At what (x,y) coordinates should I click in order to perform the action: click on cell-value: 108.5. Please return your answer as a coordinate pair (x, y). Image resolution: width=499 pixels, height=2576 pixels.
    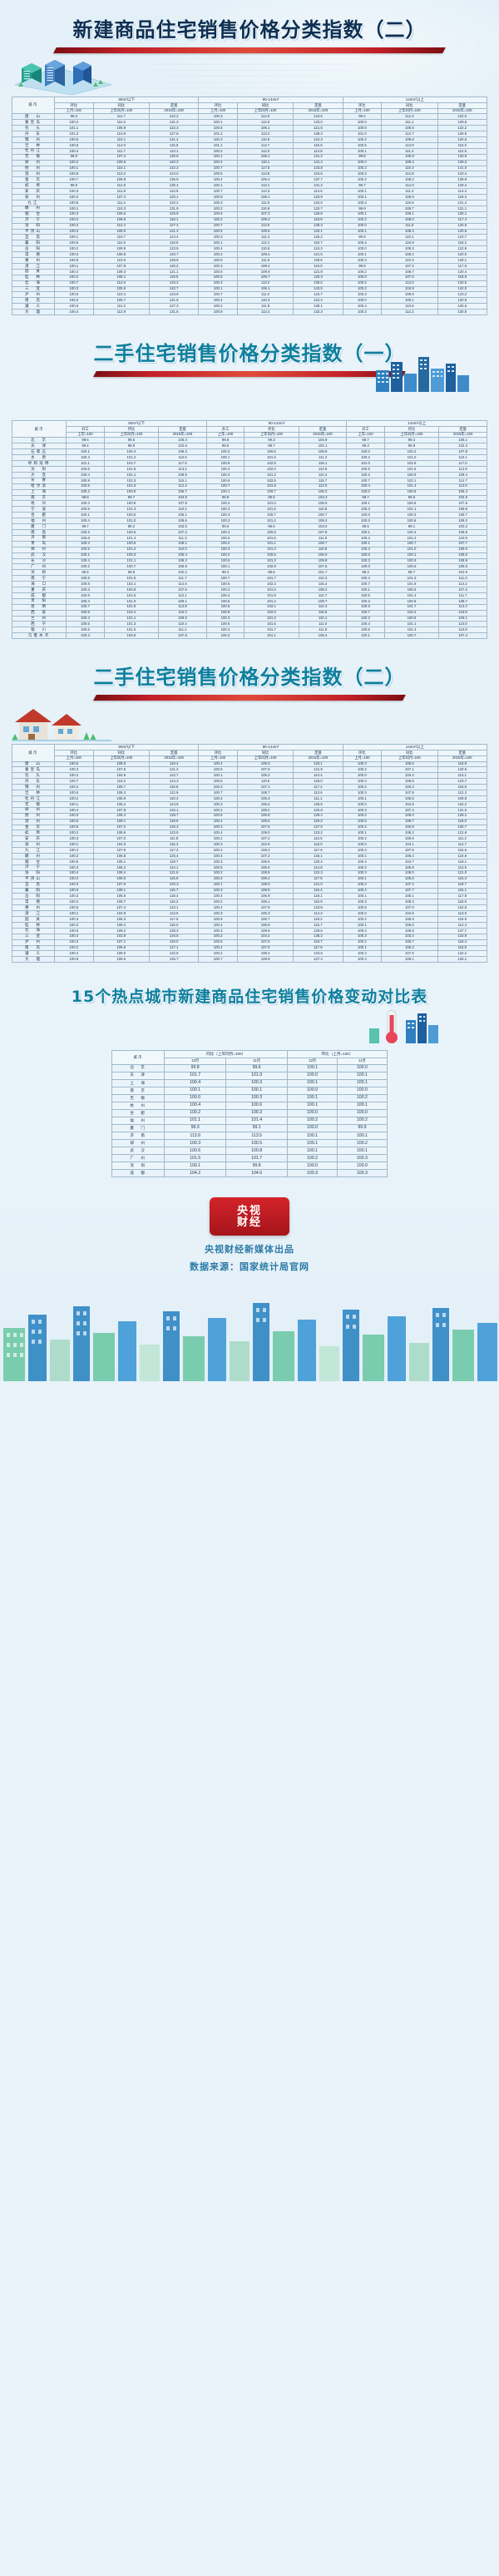
    Looking at the image, I should click on (265, 890).